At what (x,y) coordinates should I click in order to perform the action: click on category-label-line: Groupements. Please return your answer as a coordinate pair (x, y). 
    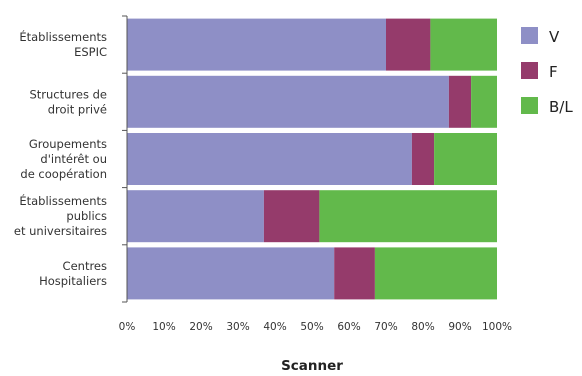
    Looking at the image, I should click on (68, 144).